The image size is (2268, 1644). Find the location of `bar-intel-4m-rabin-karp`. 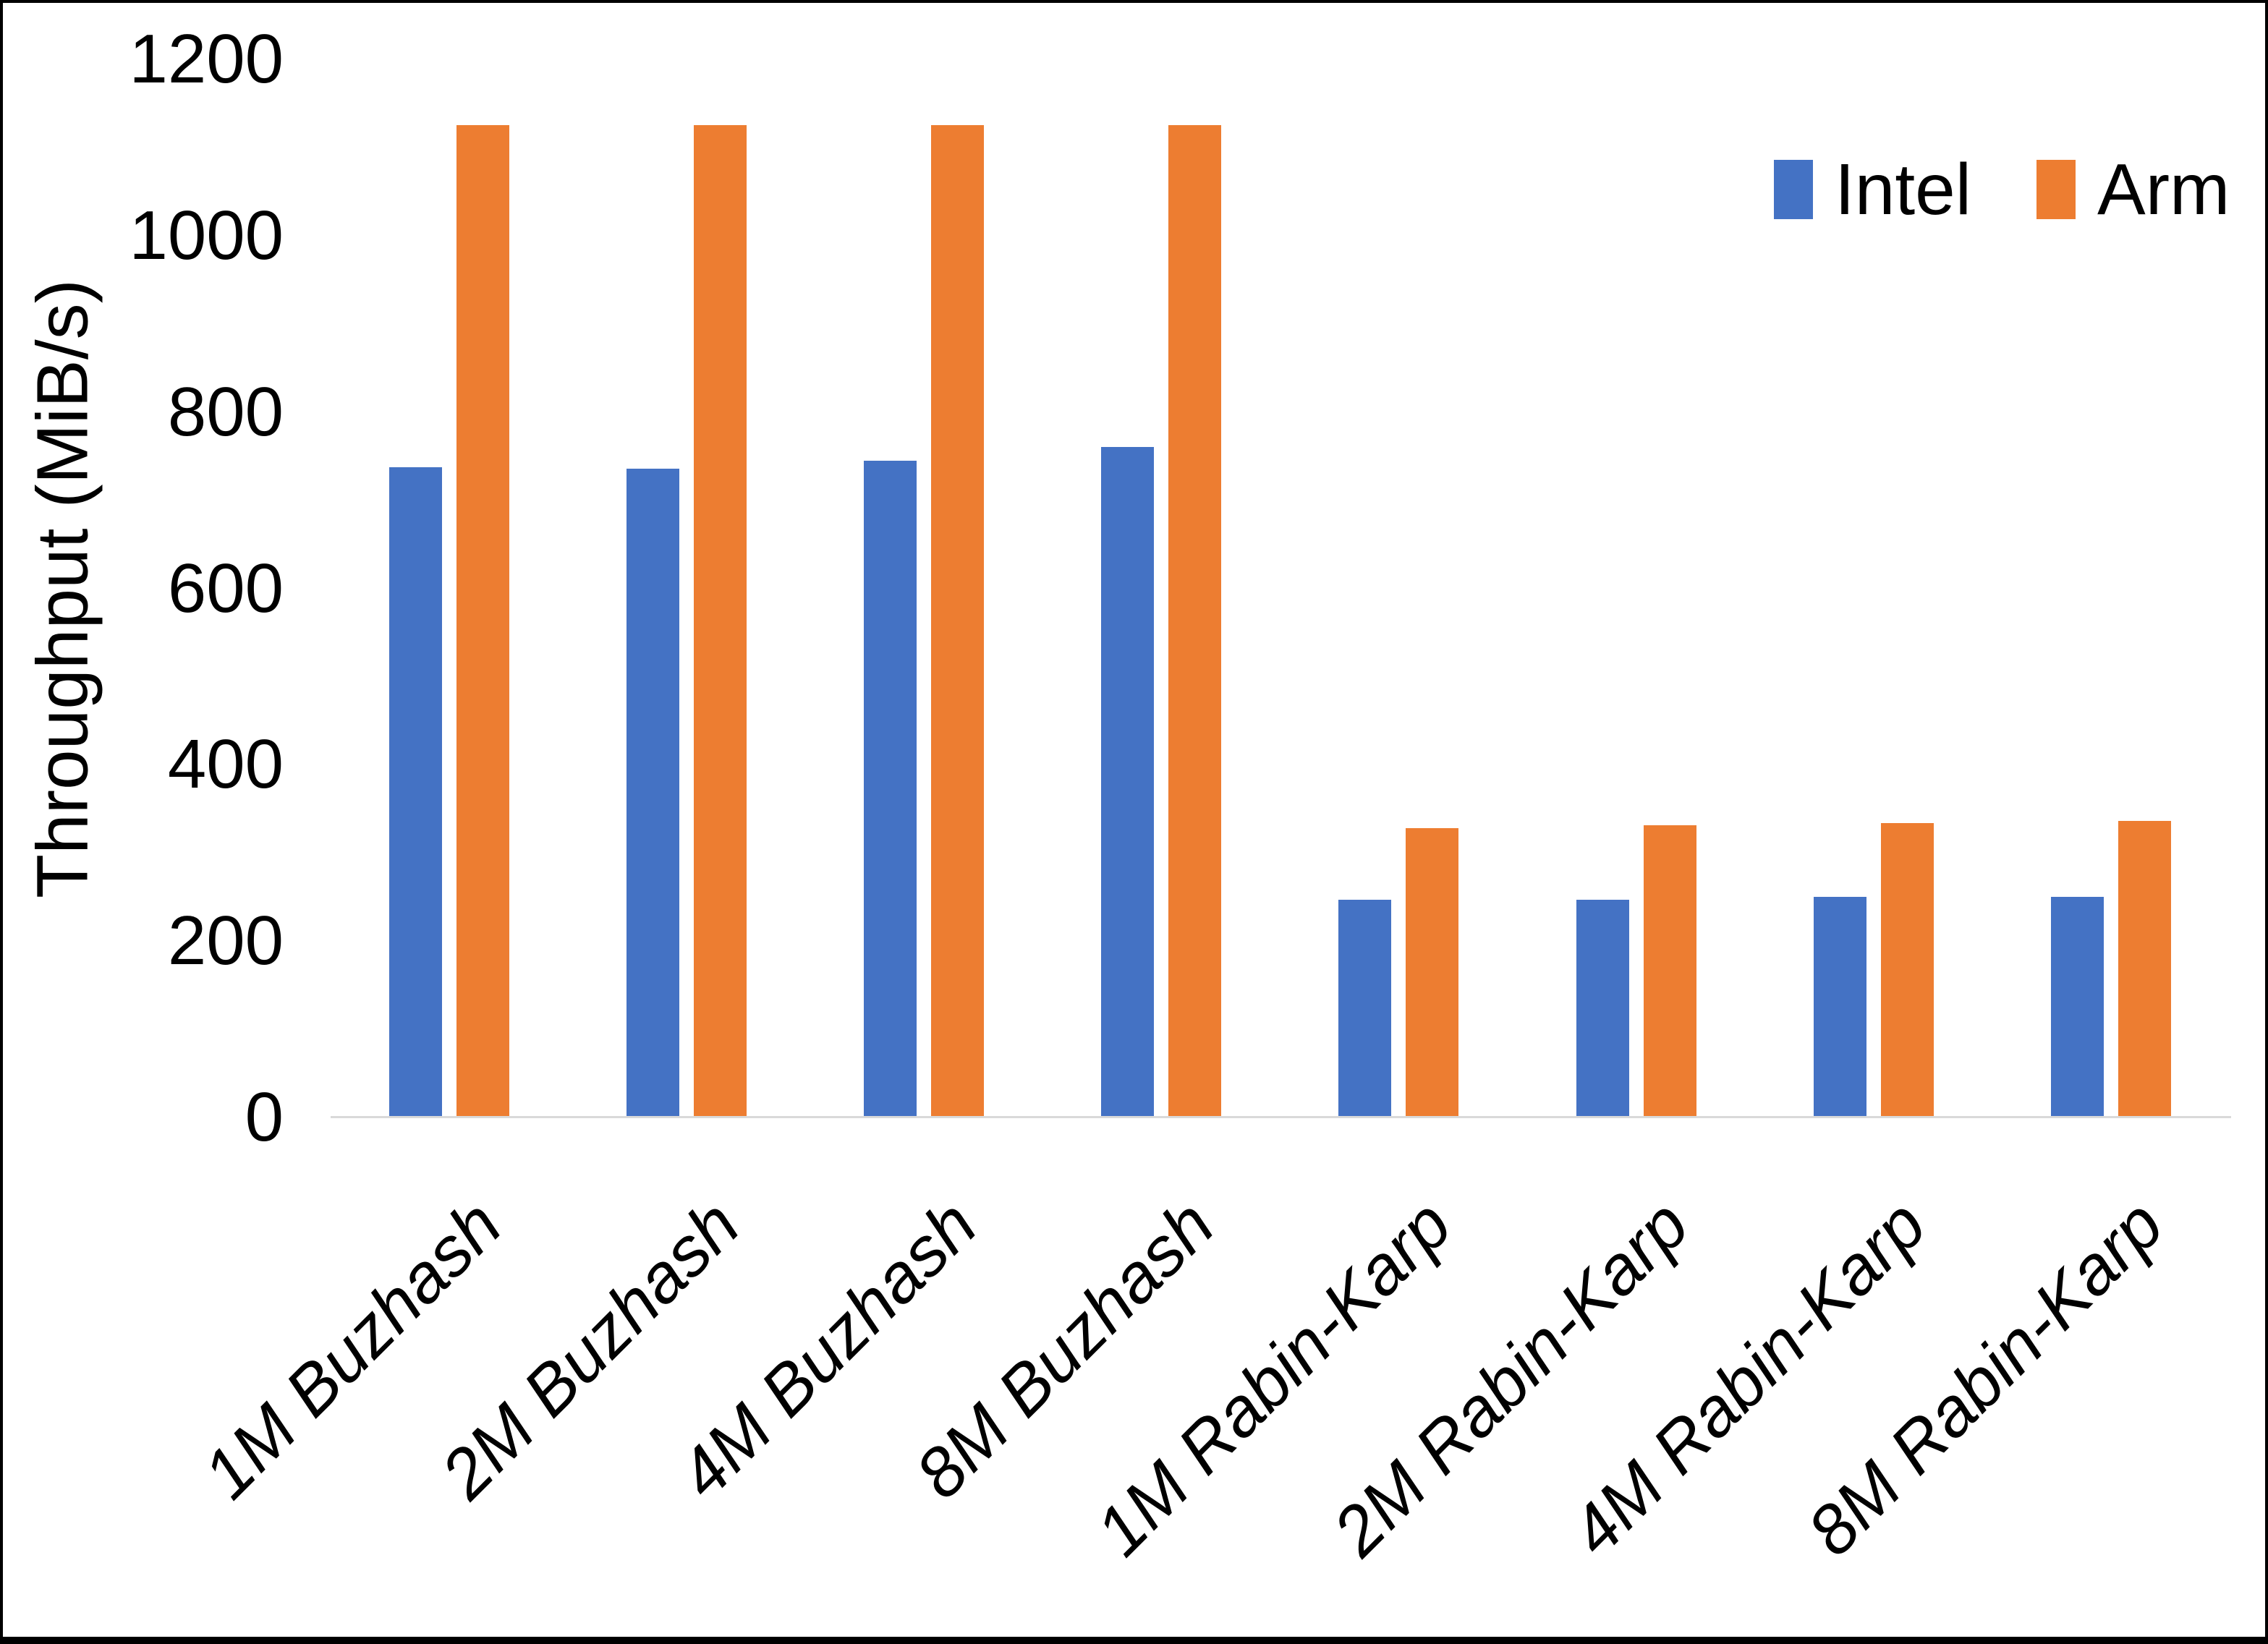

bar-intel-4m-rabin-karp is located at coordinates (1839, 1007).